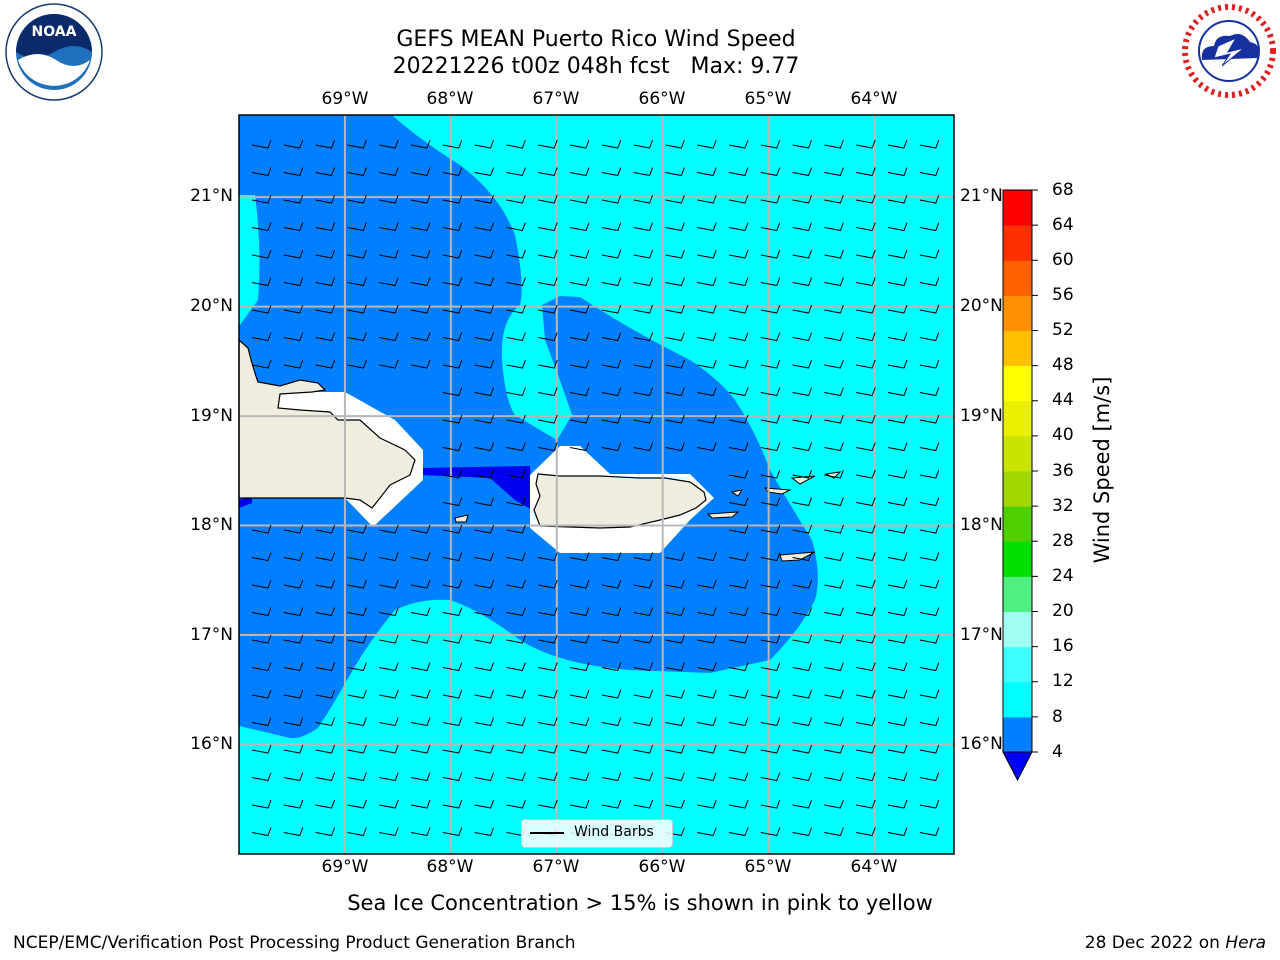  What do you see at coordinates (1063, 541) in the screenshot?
I see `colorbar-tick: 28` at bounding box center [1063, 541].